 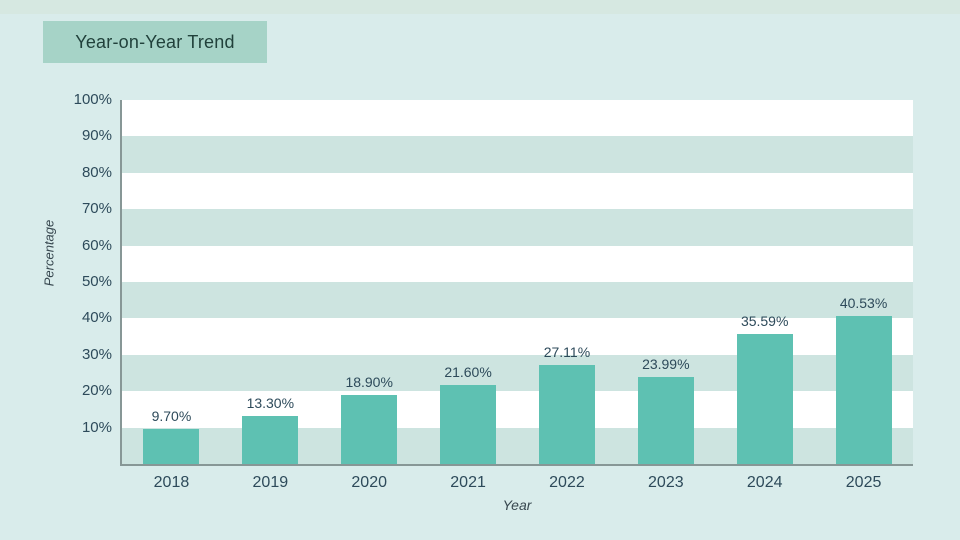 I want to click on bar-slot: 13.30%, so click(x=270, y=282).